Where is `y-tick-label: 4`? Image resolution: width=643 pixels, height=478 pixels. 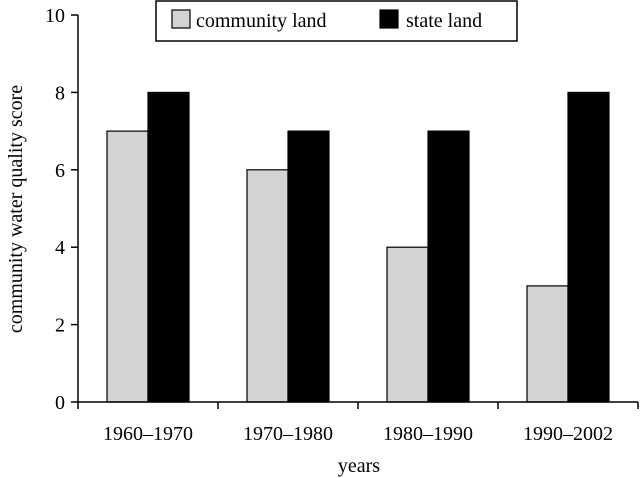
y-tick-label: 4 is located at coordinates (60, 248).